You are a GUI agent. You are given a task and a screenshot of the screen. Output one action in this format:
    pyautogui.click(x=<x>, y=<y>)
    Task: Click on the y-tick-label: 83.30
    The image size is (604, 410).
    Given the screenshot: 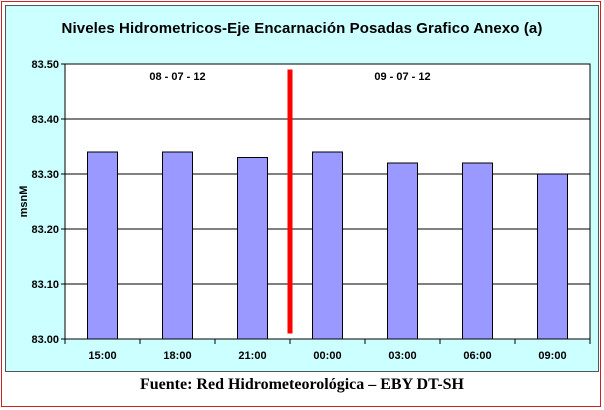 What is the action you would take?
    pyautogui.click(x=45, y=175)
    